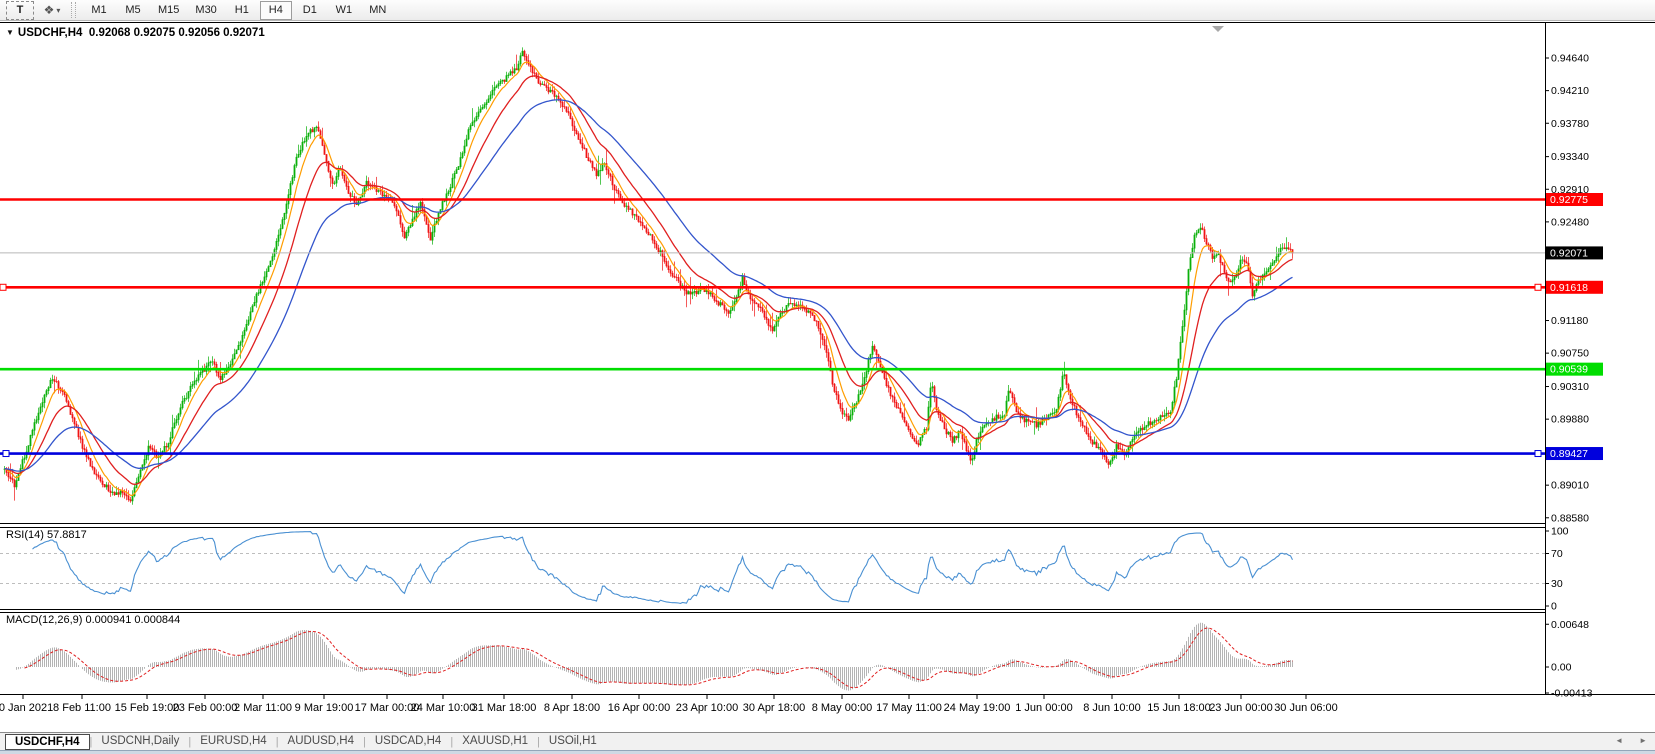 The width and height of the screenshot is (1655, 754). What do you see at coordinates (1570, 59) in the screenshot?
I see `price-tick-label: 0.94640` at bounding box center [1570, 59].